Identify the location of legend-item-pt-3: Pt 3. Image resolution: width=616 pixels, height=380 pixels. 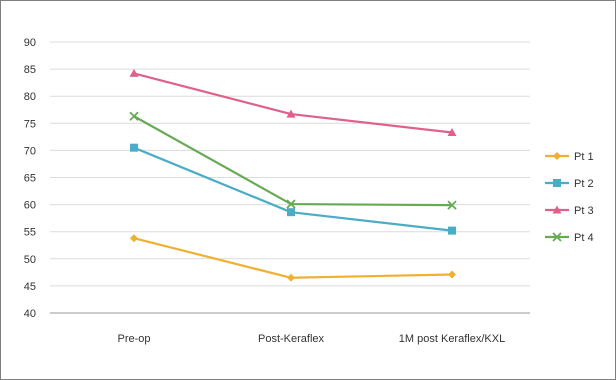
(569, 211).